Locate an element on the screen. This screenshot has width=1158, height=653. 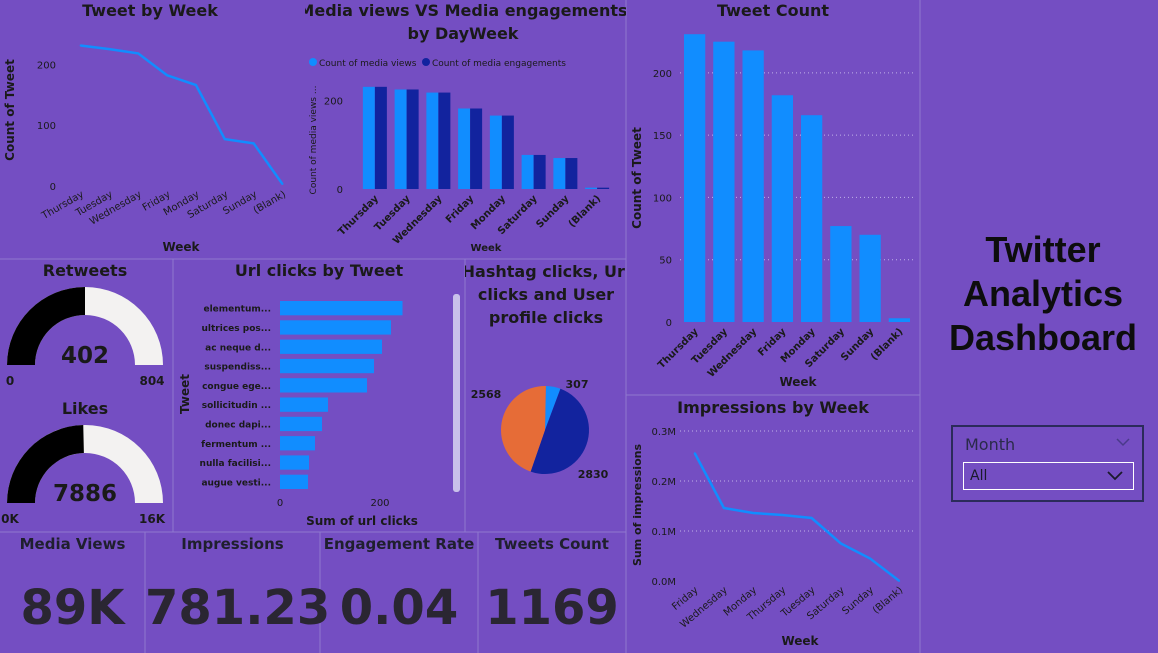
chart-title: Impressions by Week is located at coordinates (773, 407).